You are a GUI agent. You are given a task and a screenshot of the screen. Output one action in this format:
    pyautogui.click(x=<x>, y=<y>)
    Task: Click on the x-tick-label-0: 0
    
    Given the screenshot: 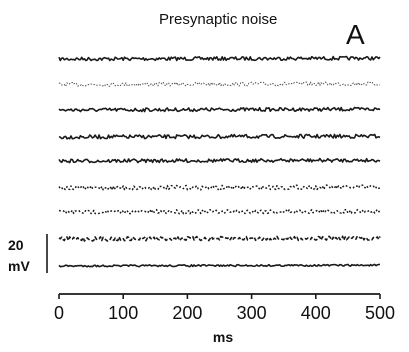 What is the action you would take?
    pyautogui.click(x=59, y=313)
    